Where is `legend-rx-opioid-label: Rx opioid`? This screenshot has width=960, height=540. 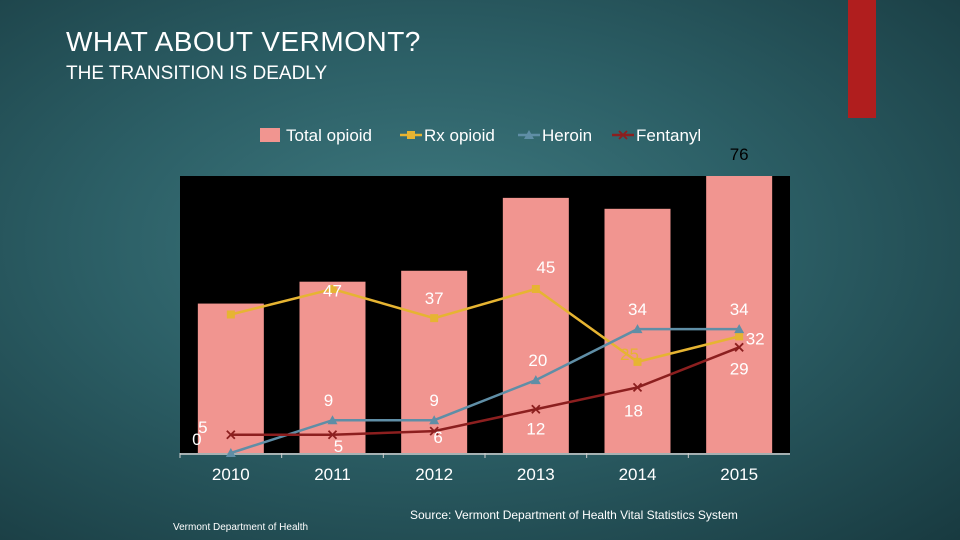 legend-rx-opioid-label: Rx opioid is located at coordinates (459, 135).